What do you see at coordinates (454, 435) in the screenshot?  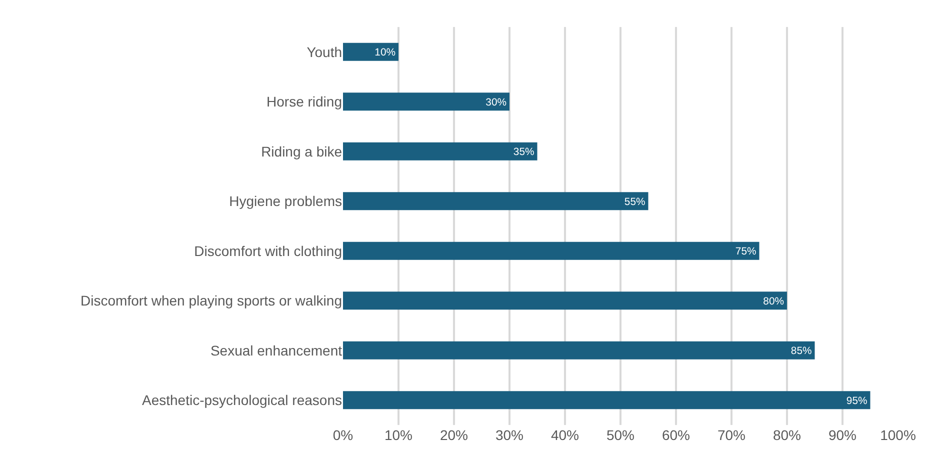 I see `x-tick-label: 20%` at bounding box center [454, 435].